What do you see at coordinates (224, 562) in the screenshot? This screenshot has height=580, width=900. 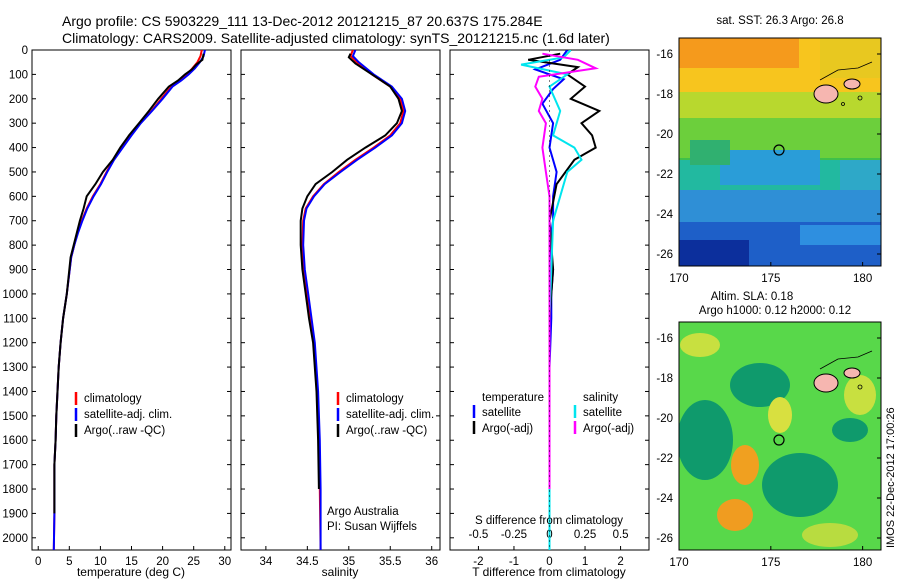 I see `x-tick-label: 30` at bounding box center [224, 562].